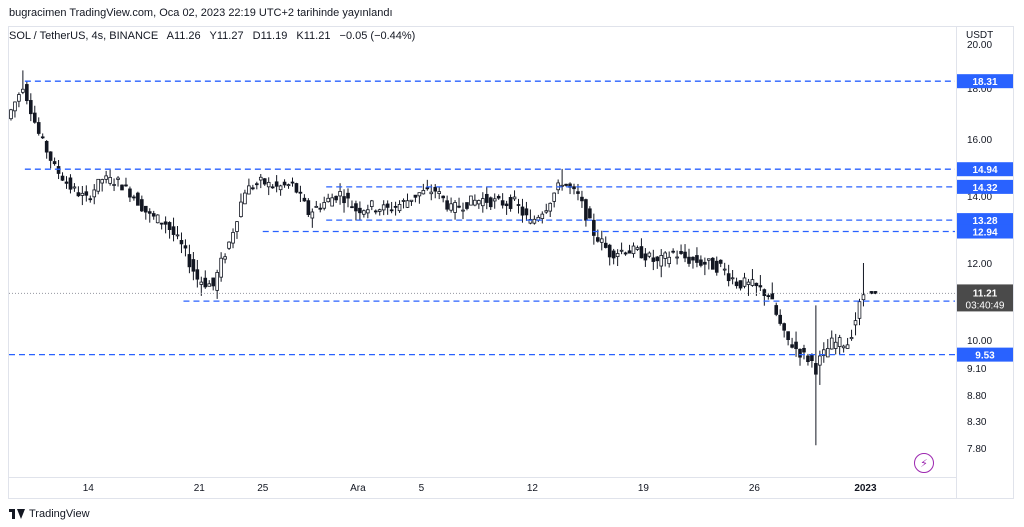  I want to click on x-tick-label: 26, so click(755, 488).